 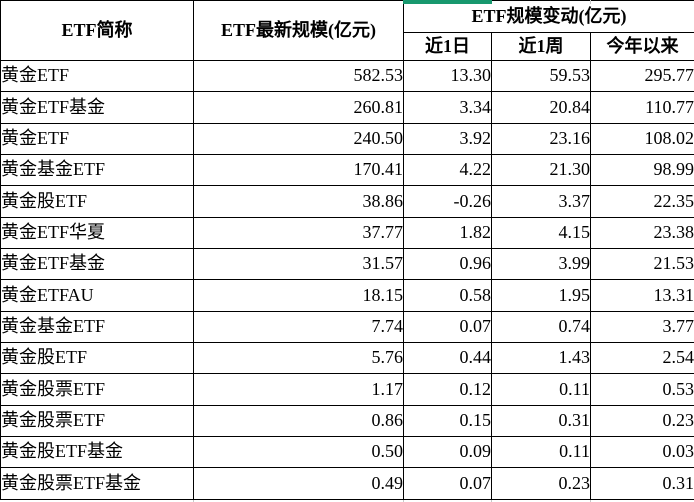 I want to click on cell-change-1week: 4.15, so click(x=541, y=233).